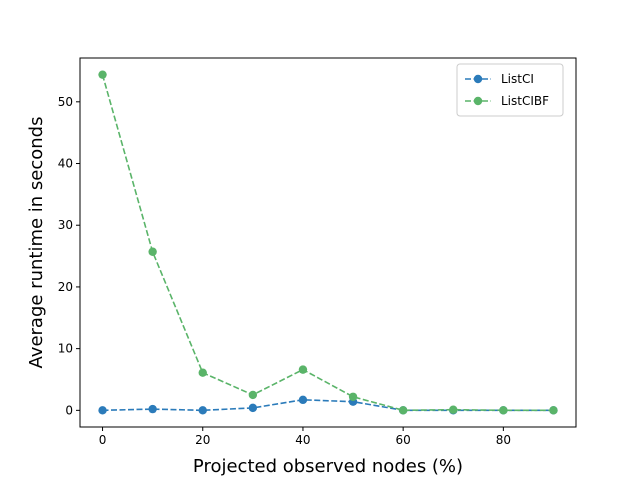 The height and width of the screenshot is (480, 640). What do you see at coordinates (302, 440) in the screenshot?
I see `x-tick-label: 40` at bounding box center [302, 440].